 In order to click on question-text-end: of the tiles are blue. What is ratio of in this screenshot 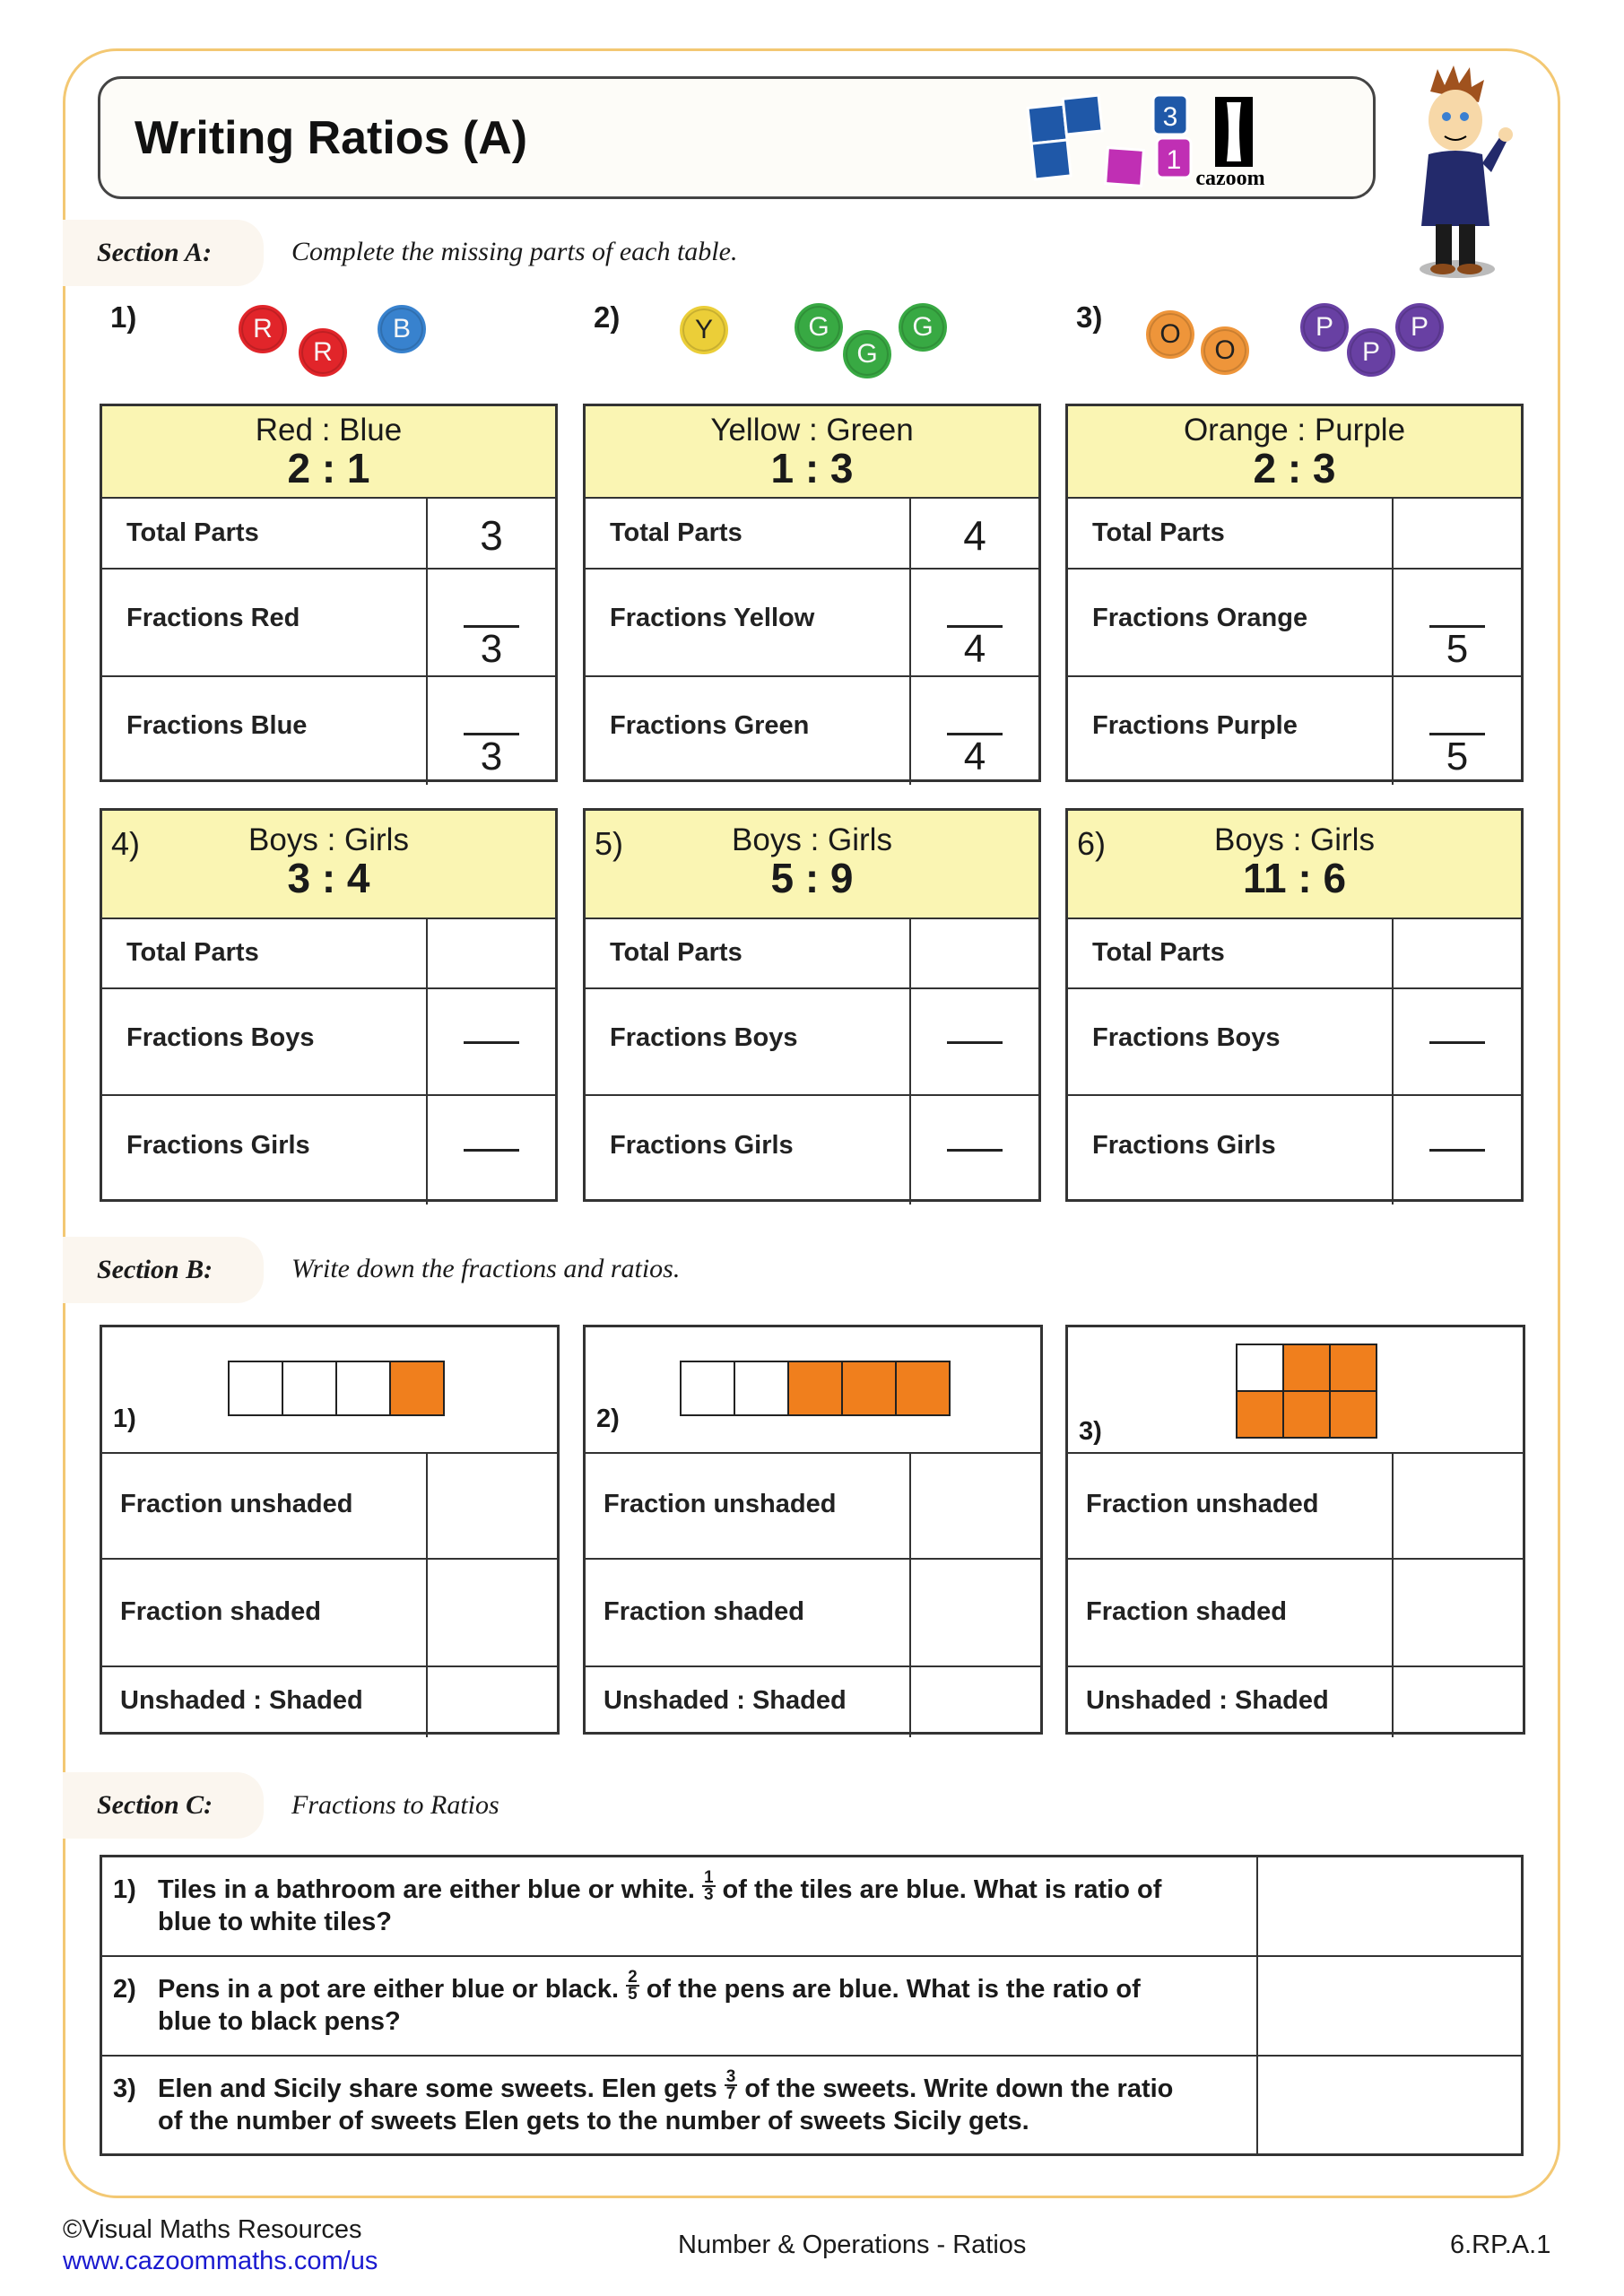, I will do `click(942, 1889)`.